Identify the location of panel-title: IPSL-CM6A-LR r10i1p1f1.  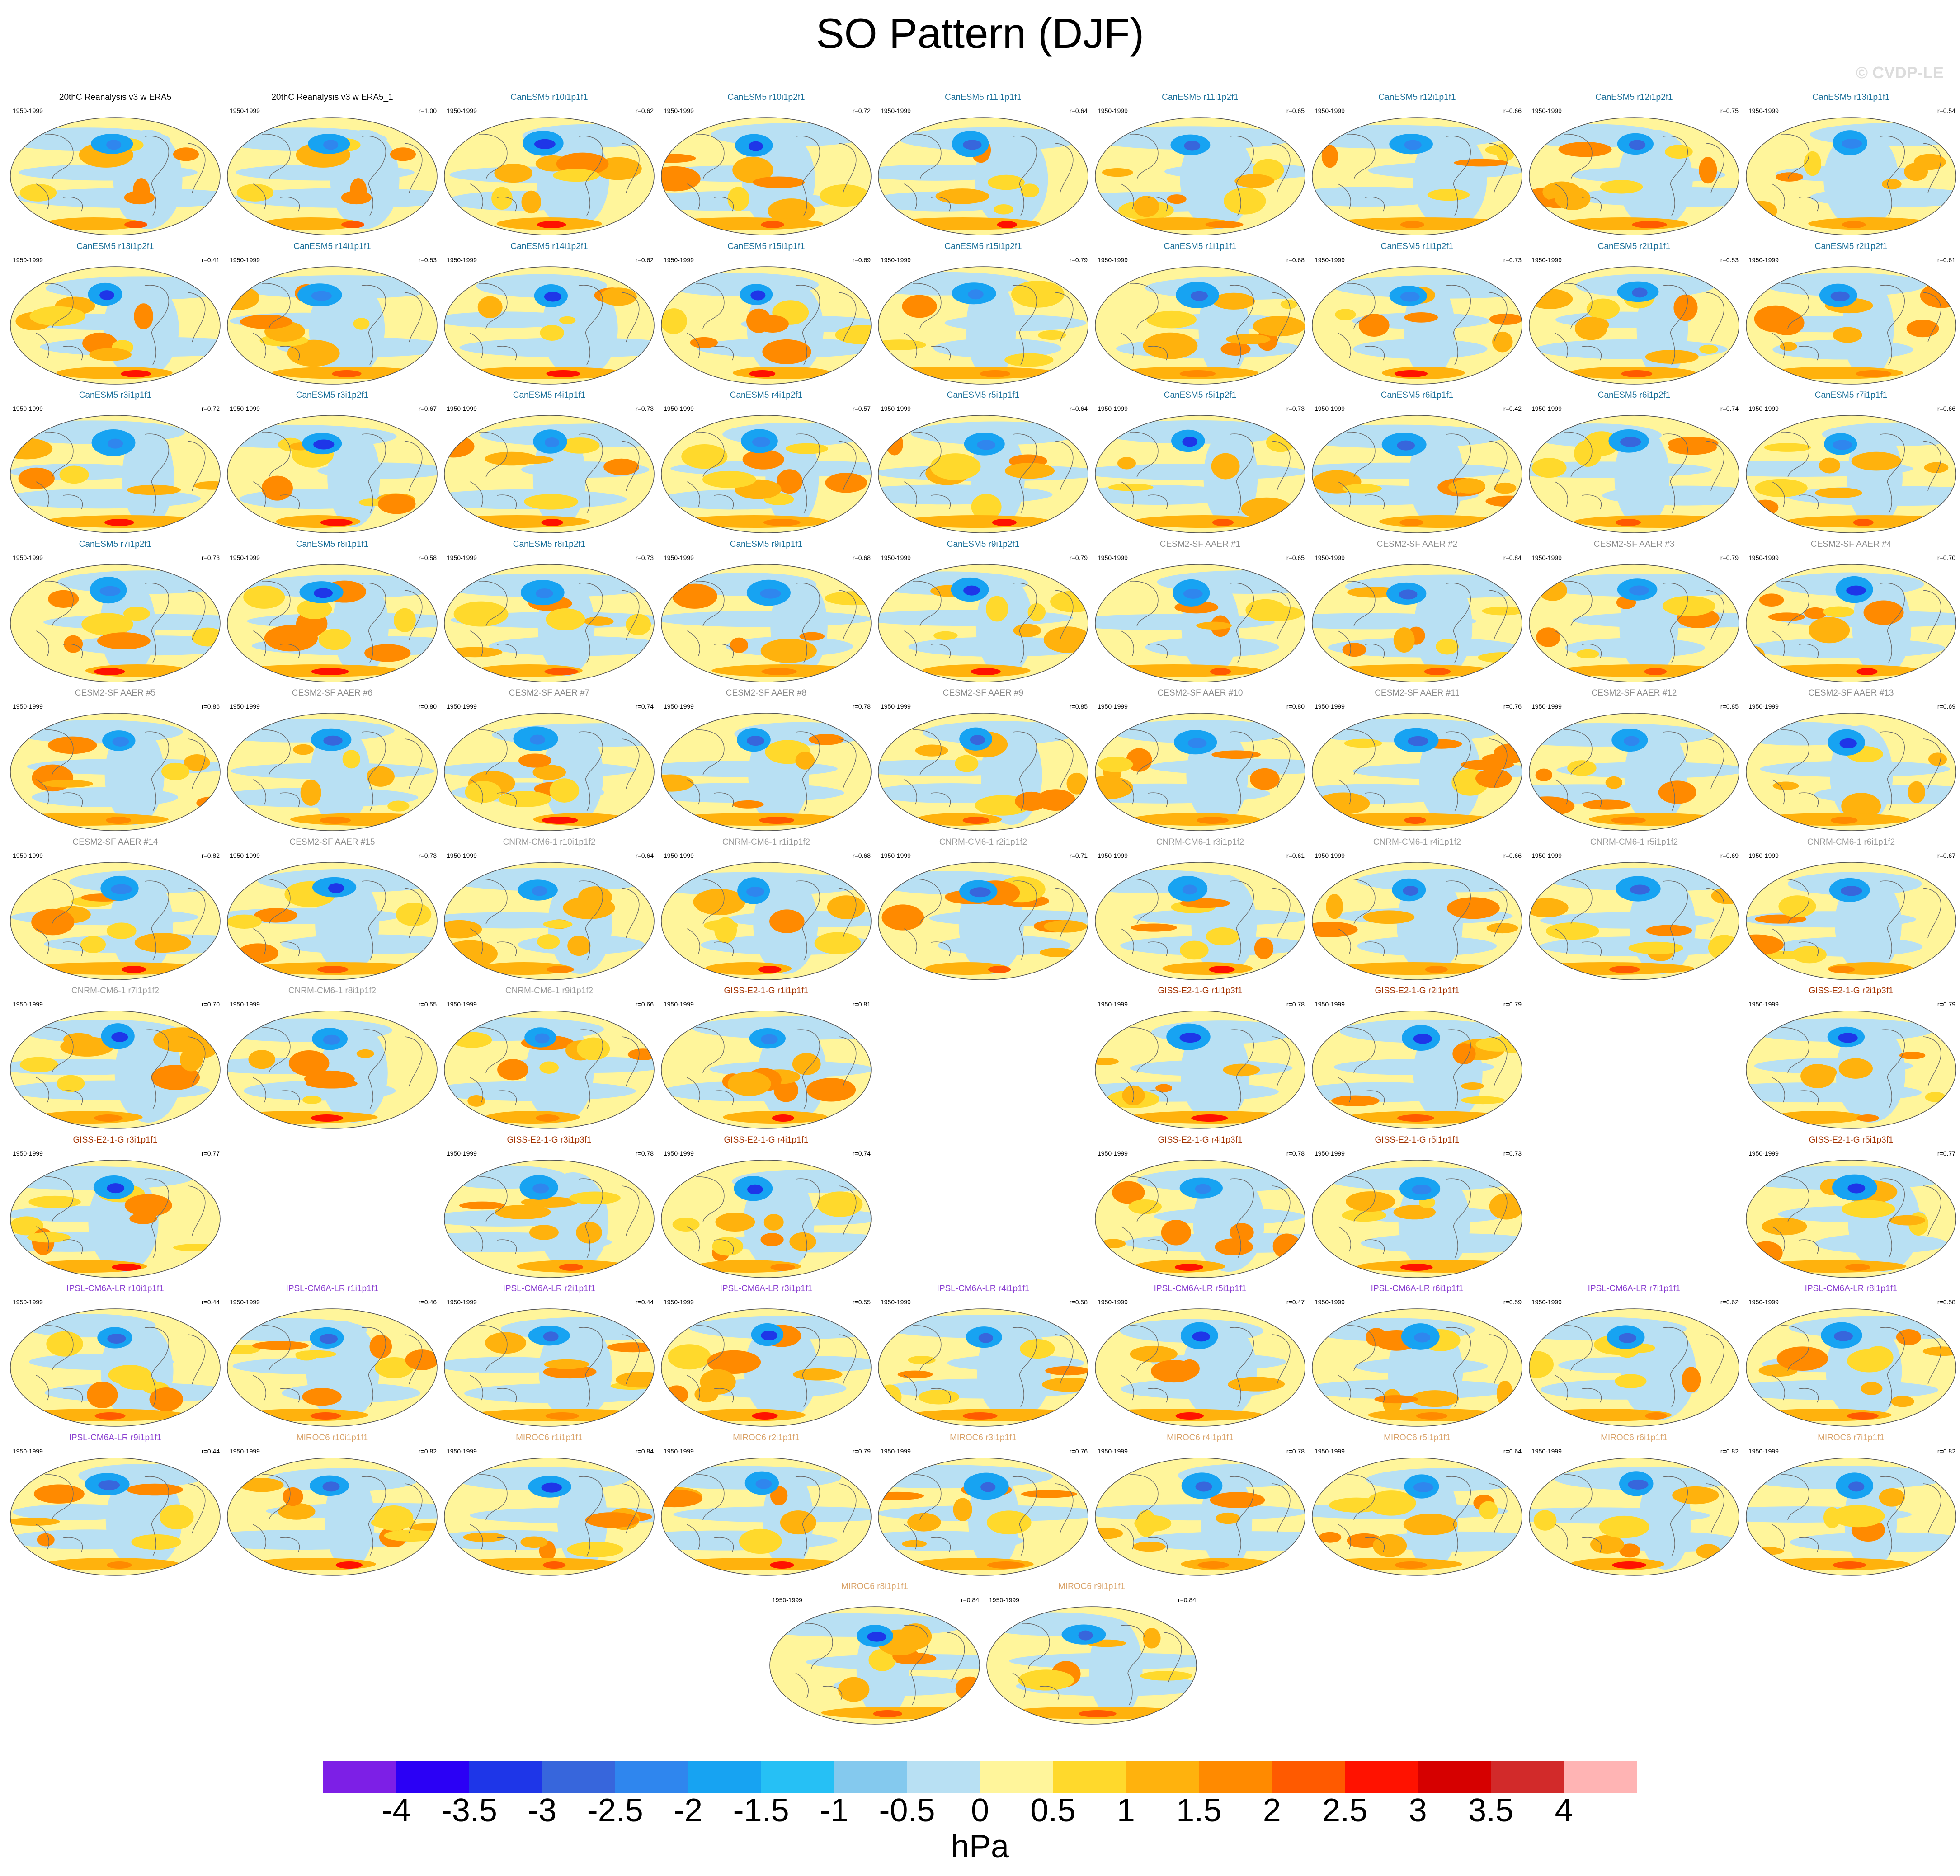
(115, 1288).